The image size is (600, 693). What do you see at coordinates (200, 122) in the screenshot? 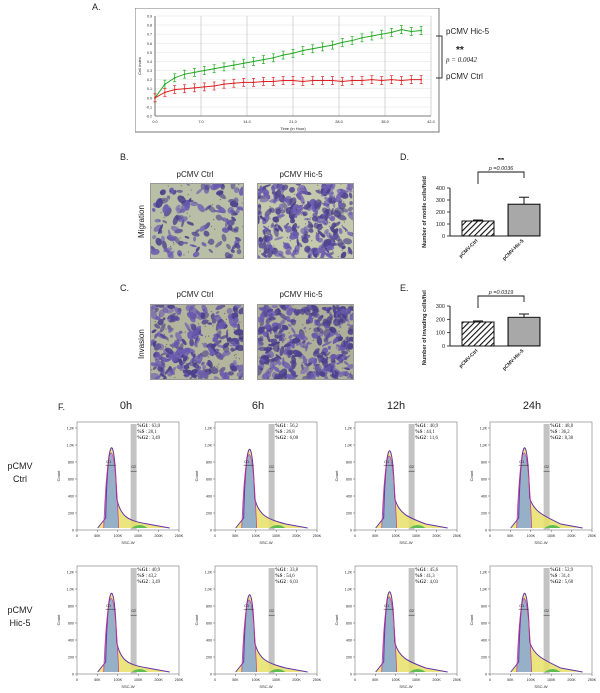
I see `xtick-label: 7.0` at bounding box center [200, 122].